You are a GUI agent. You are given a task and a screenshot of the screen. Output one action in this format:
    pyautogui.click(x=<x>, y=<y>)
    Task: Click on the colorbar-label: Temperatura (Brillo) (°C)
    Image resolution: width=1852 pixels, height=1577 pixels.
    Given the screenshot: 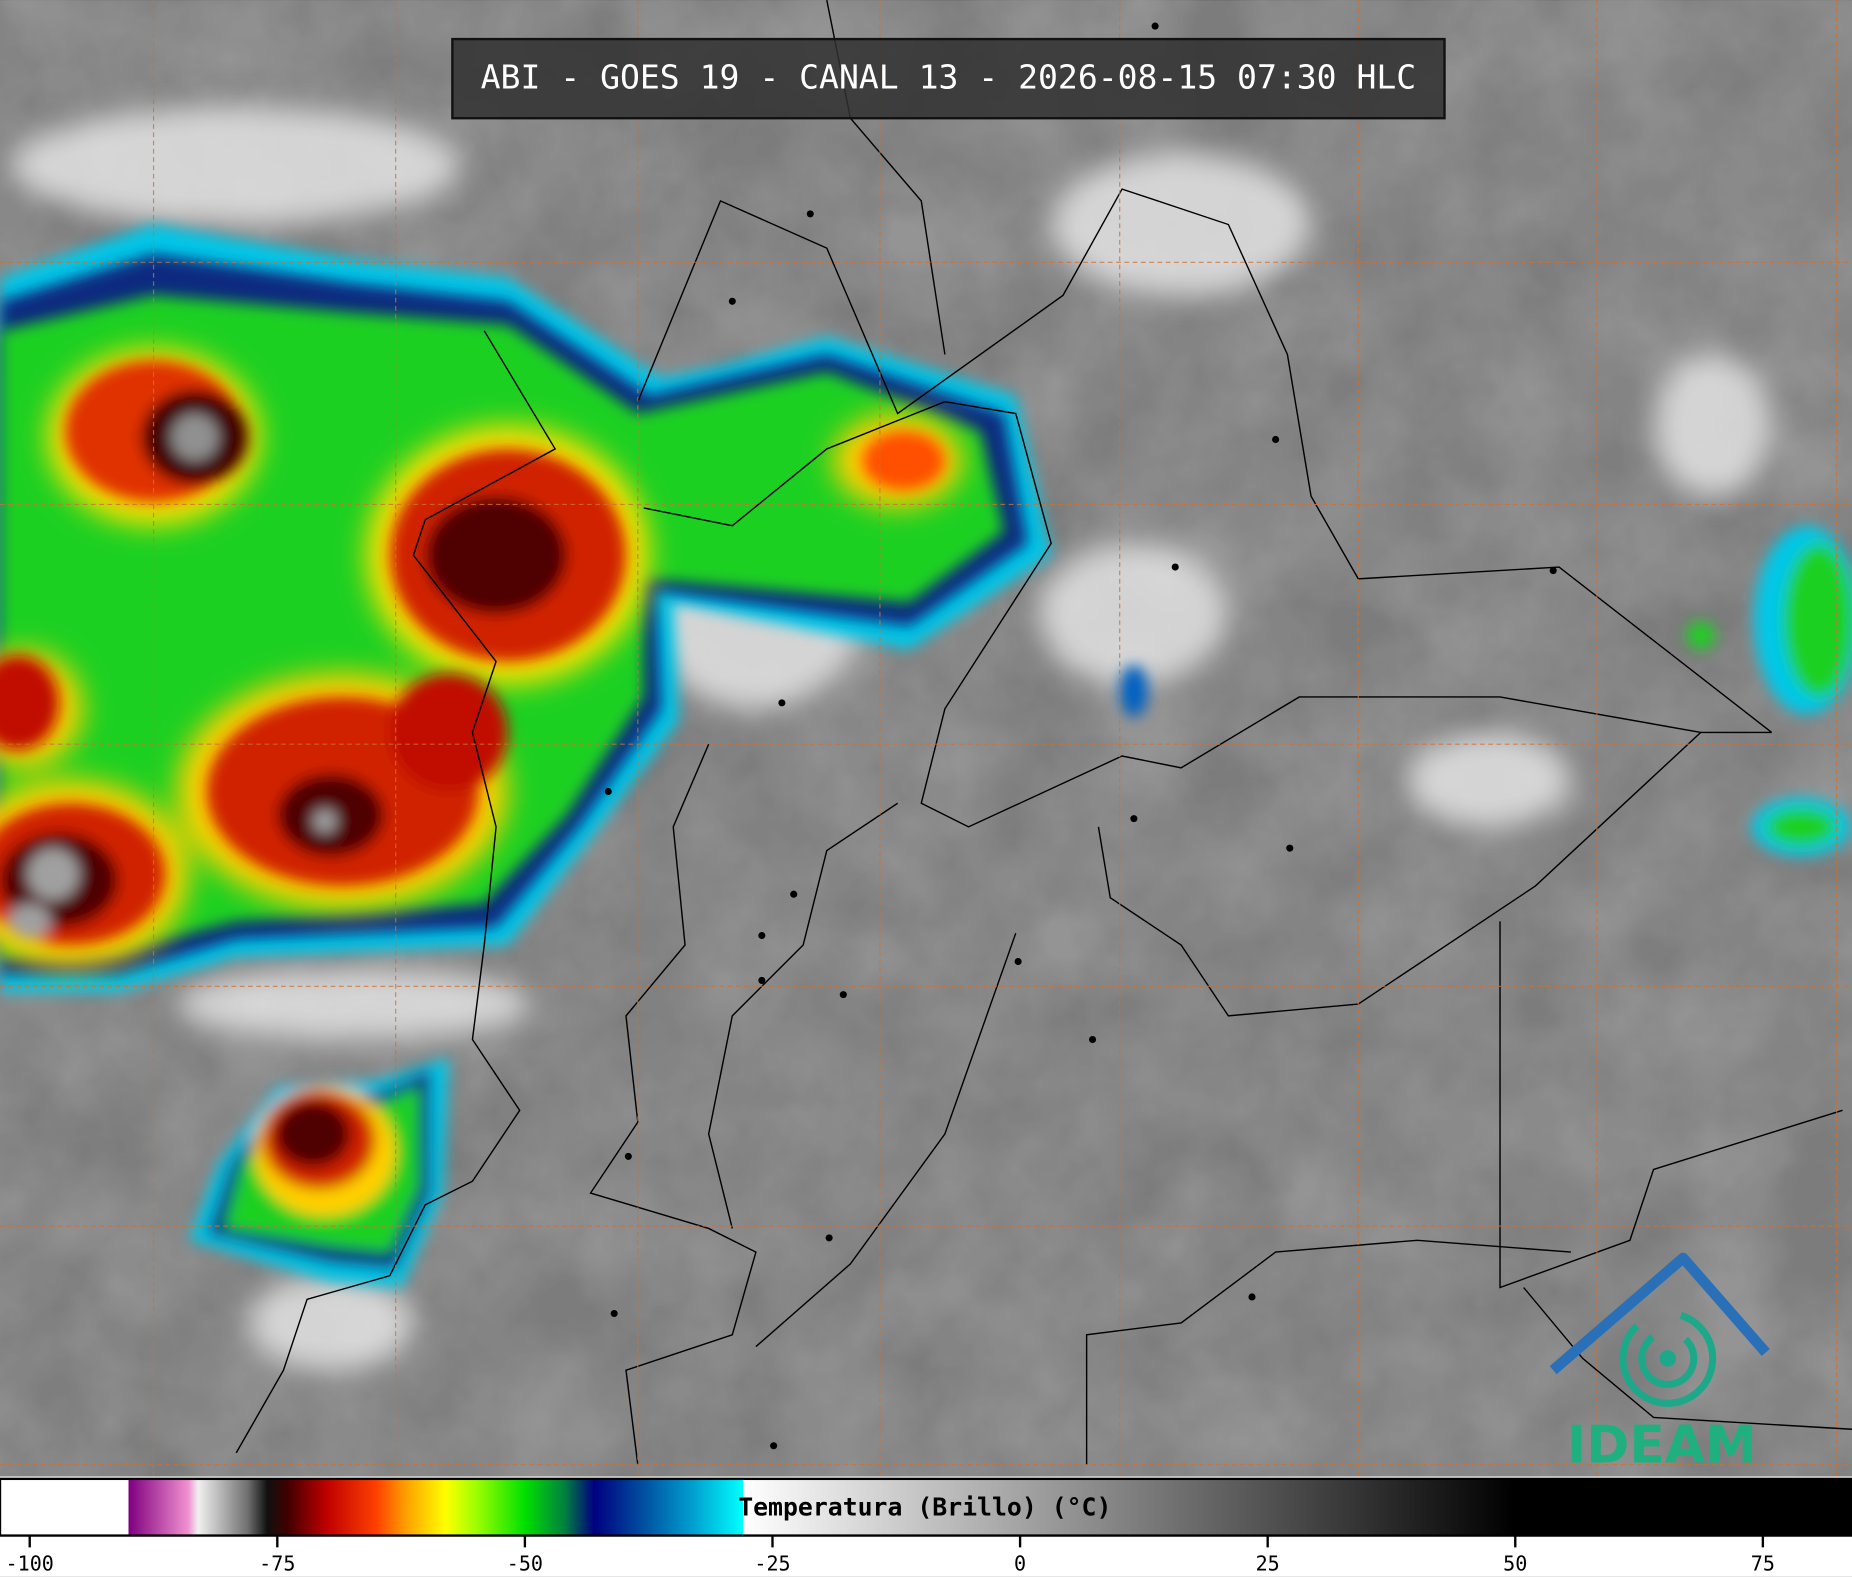 What is the action you would take?
    pyautogui.click(x=924, y=1506)
    